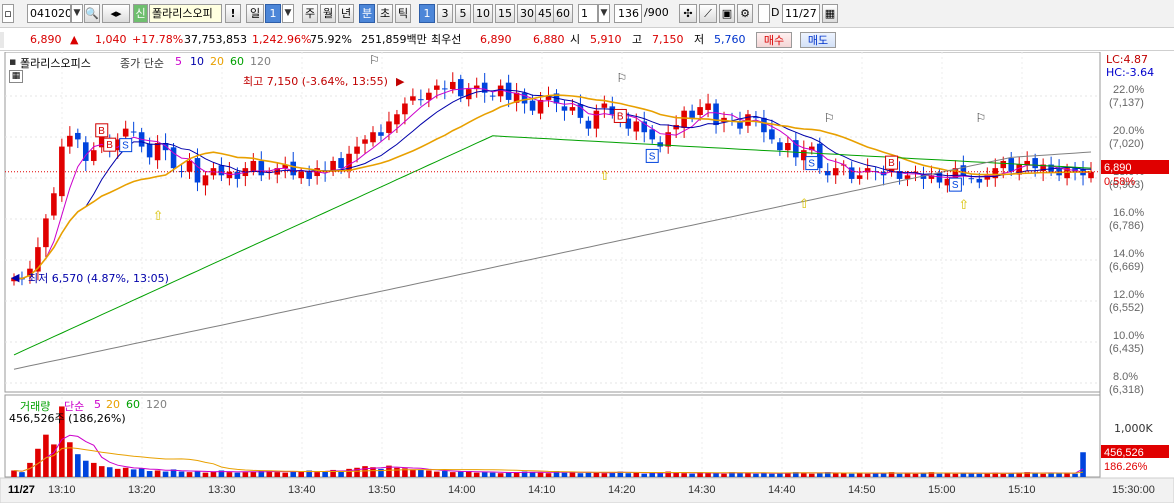 The image size is (1174, 503). Describe the element at coordinates (563, 13) in the screenshot. I see `minute-option-60: 60` at that location.